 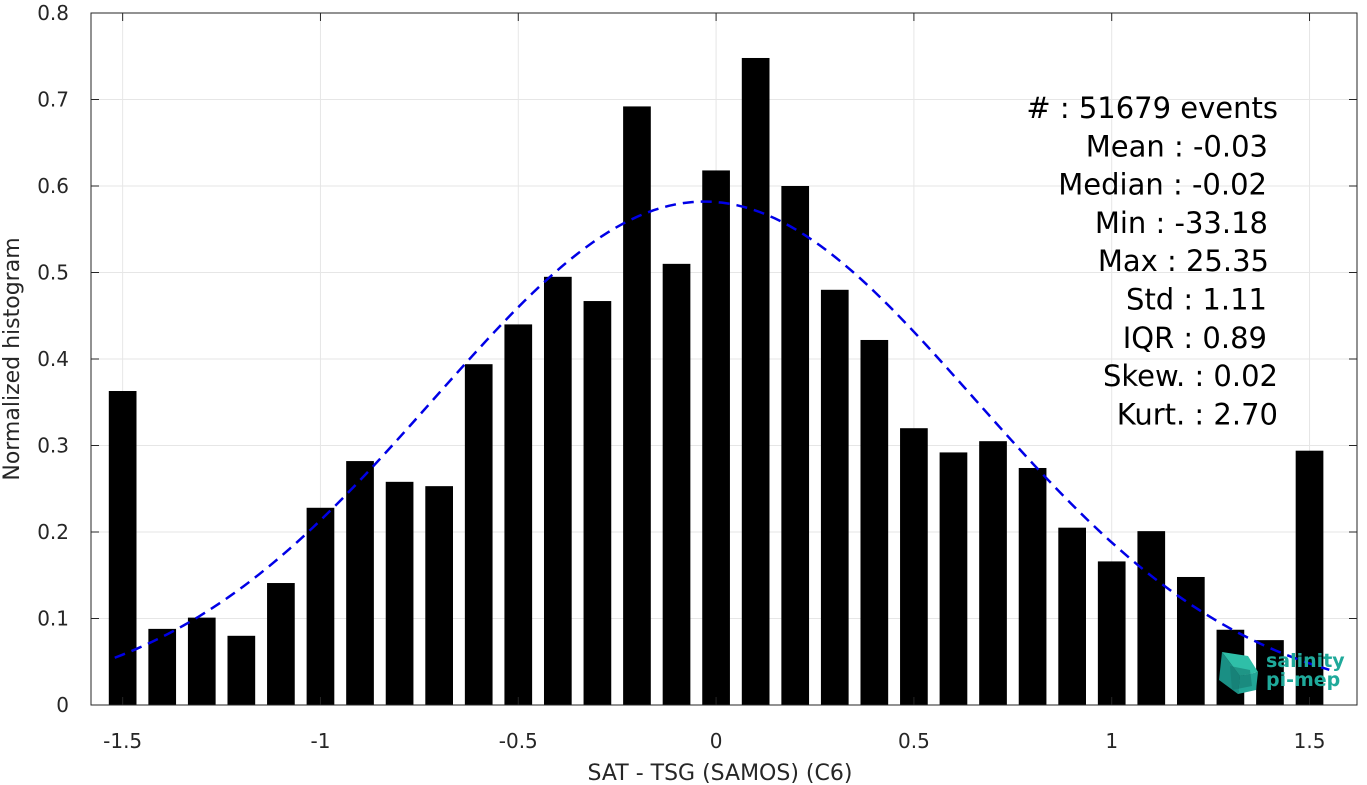 What do you see at coordinates (1162, 185) in the screenshot?
I see `stat-line-2: Median : -0.02` at bounding box center [1162, 185].